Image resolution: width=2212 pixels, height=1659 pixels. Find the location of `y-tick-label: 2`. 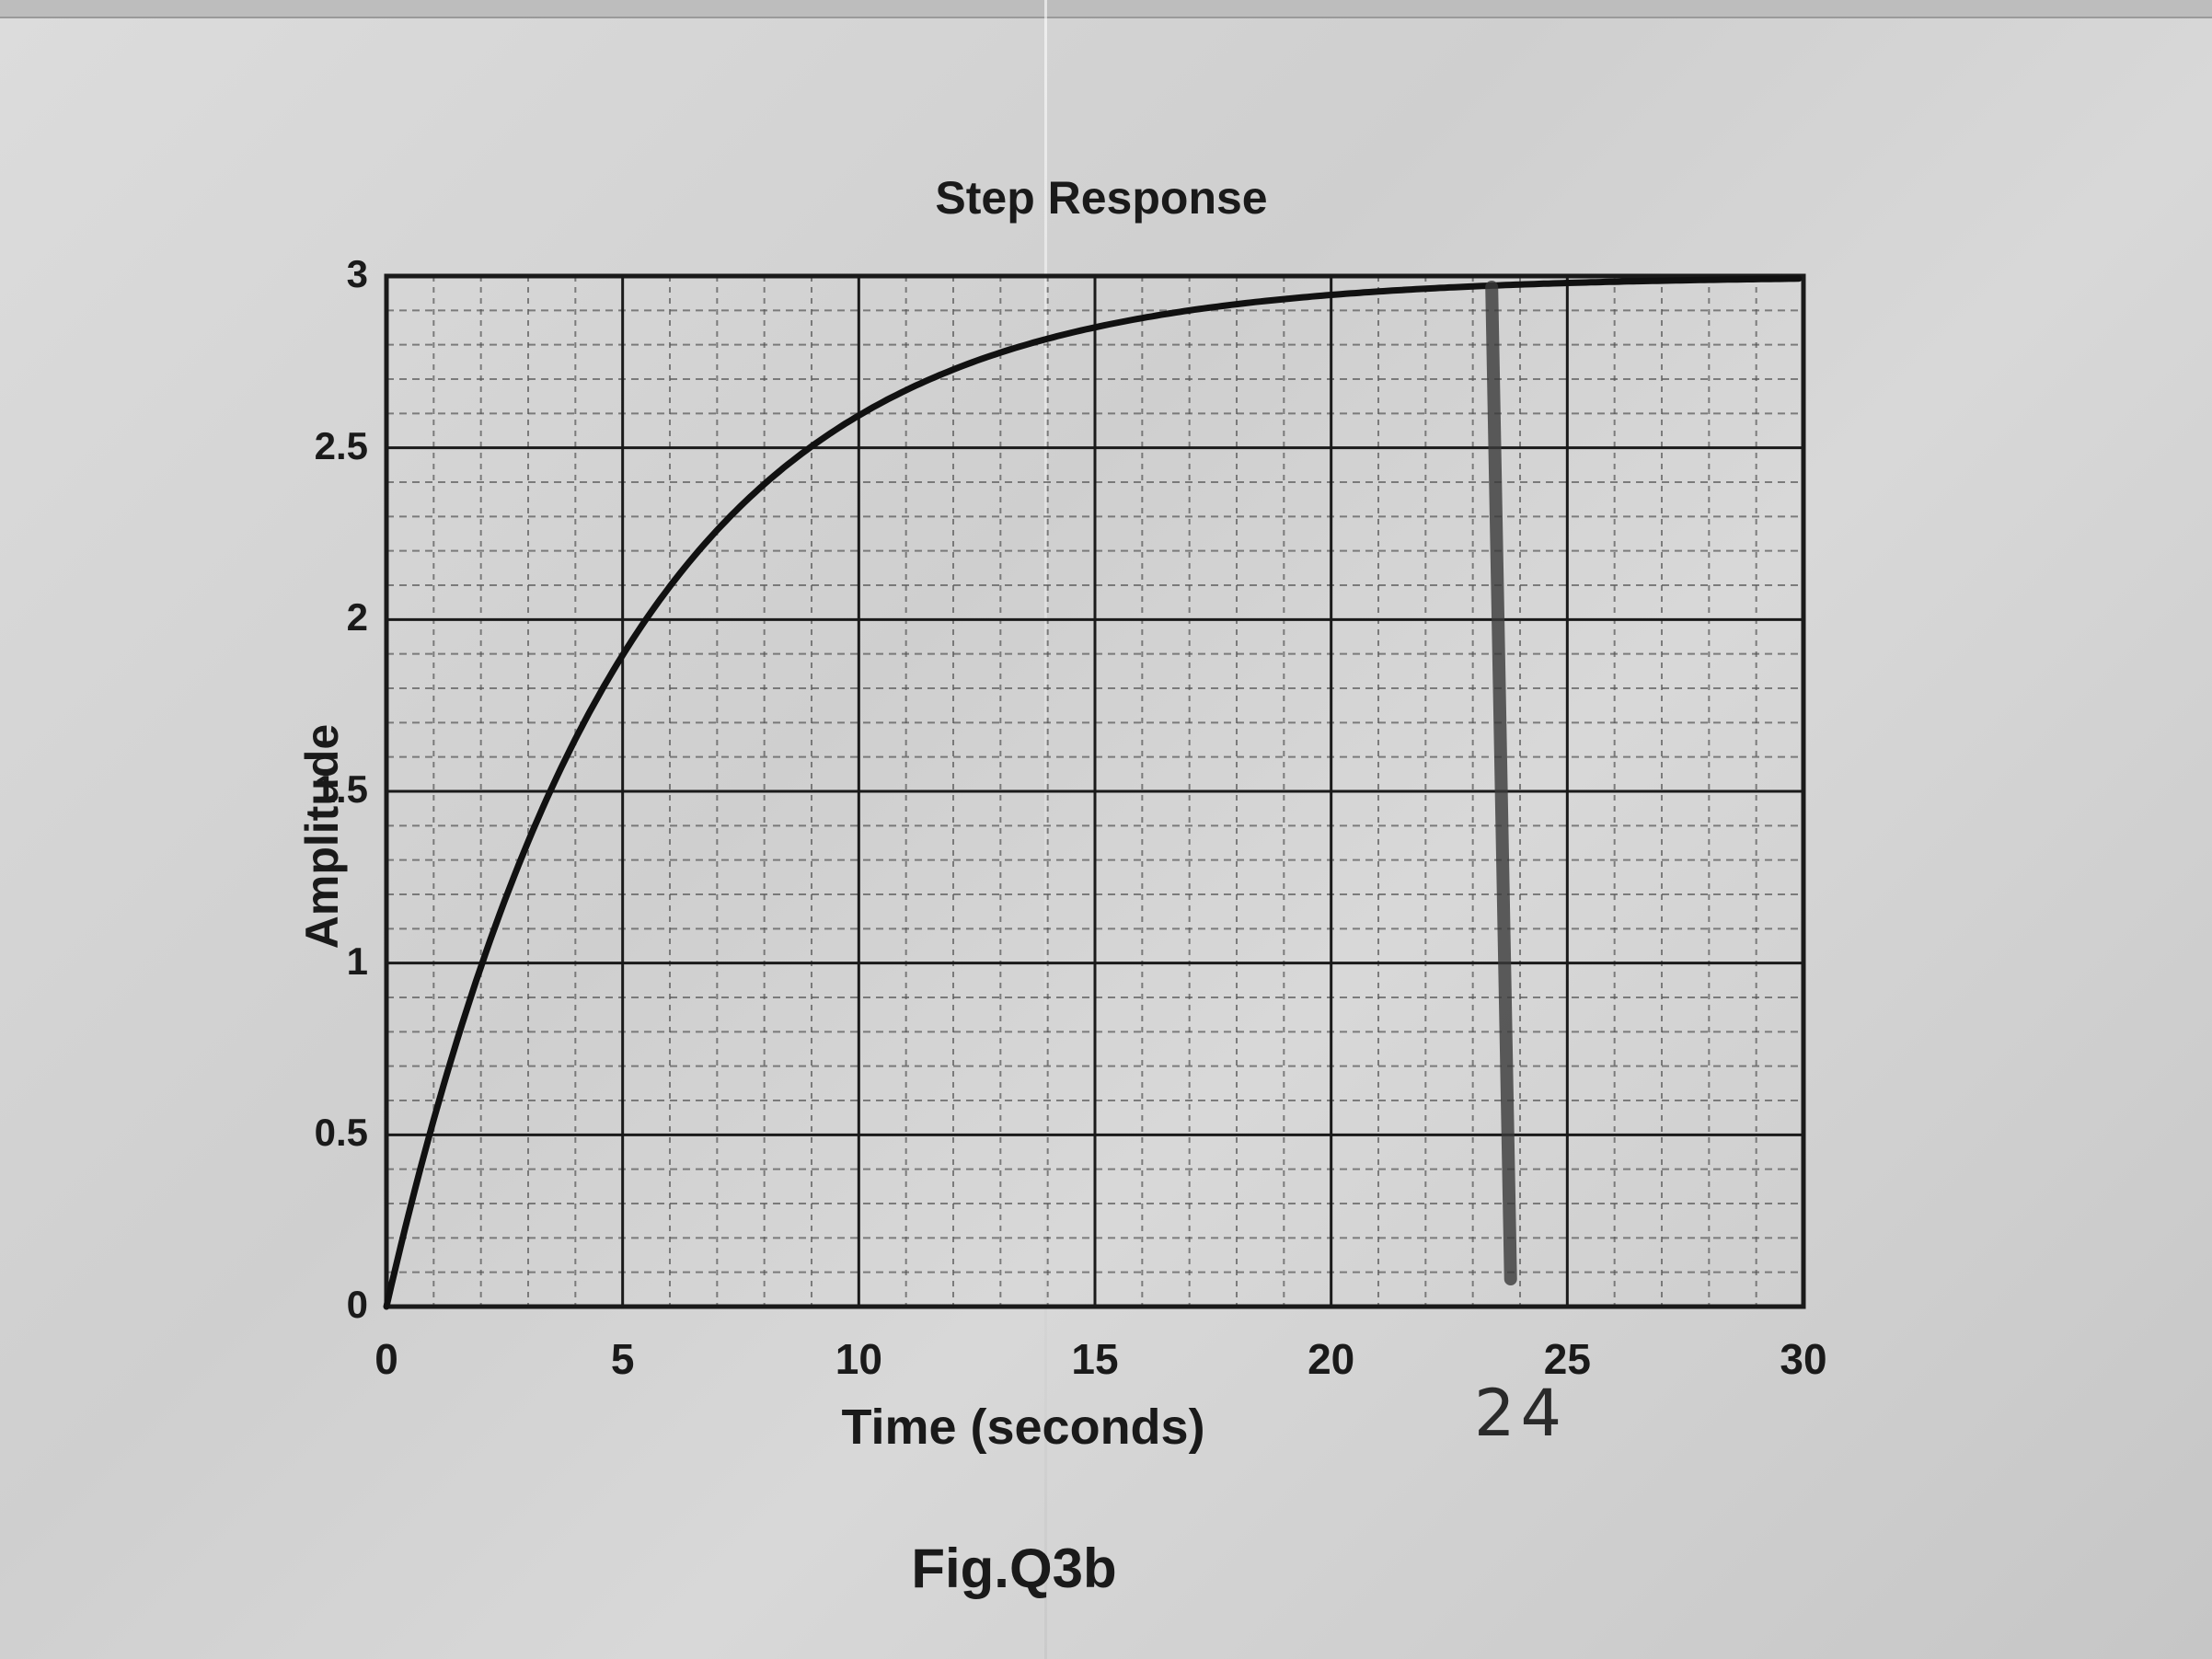

y-tick-label: 2 is located at coordinates (357, 617).